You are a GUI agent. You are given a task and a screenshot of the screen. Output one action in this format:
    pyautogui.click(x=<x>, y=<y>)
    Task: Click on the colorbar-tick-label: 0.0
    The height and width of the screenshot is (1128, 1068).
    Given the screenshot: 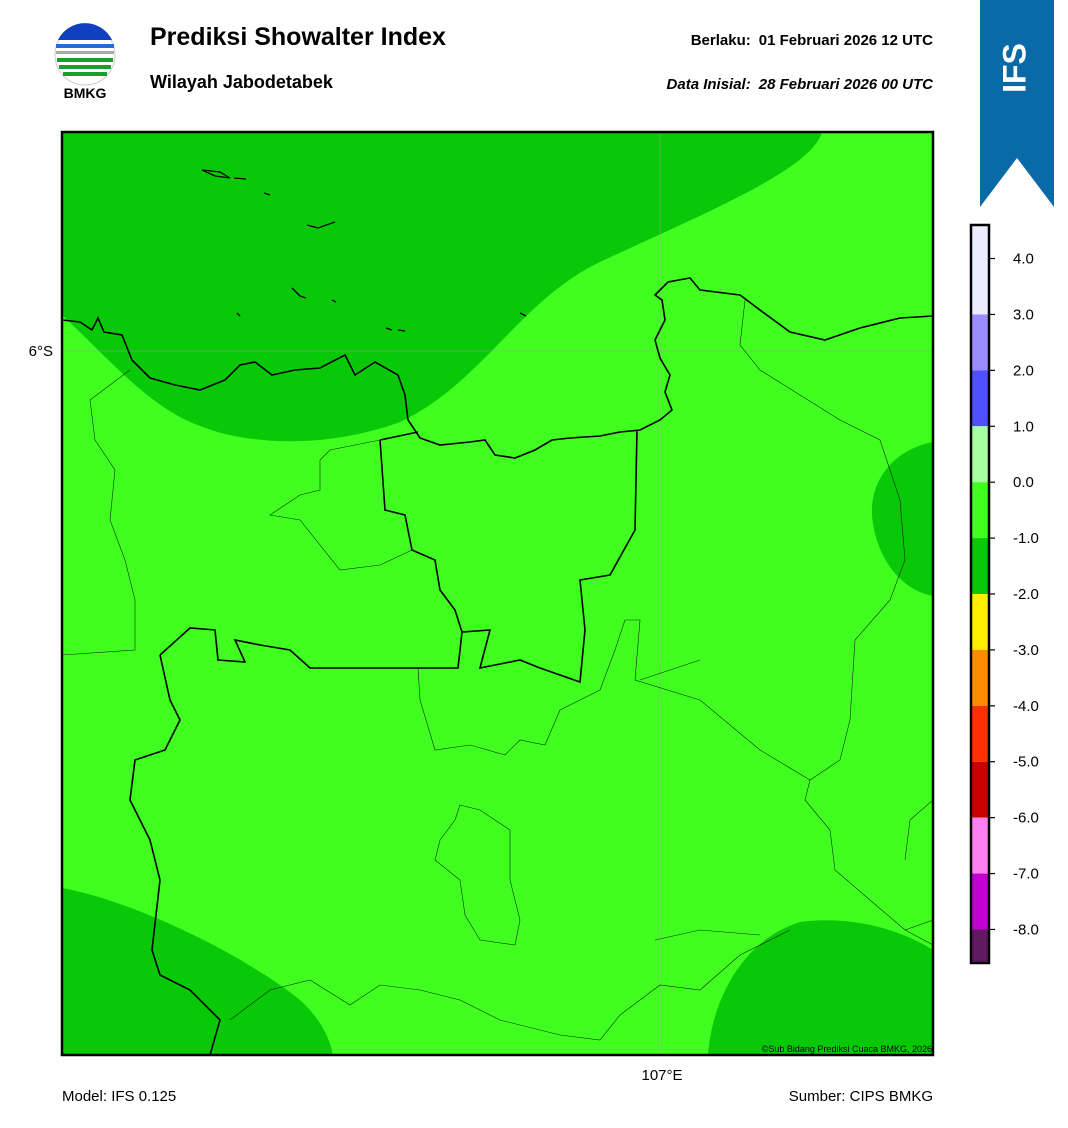 What is the action you would take?
    pyautogui.click(x=1023, y=482)
    